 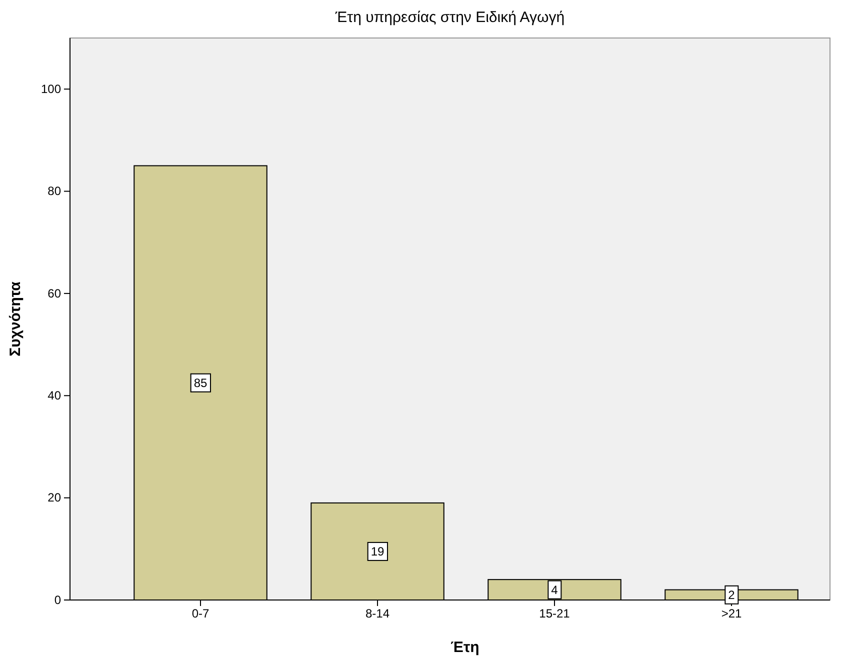 I want to click on data-label: 4, so click(x=554, y=589).